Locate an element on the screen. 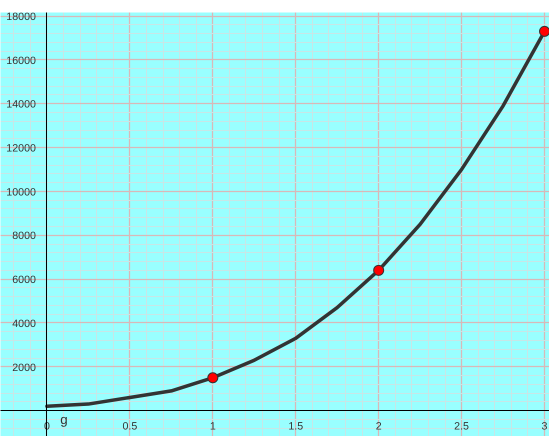 Image resolution: width=551 pixels, height=438 pixels. y-tick-label: 2000 is located at coordinates (24, 368).